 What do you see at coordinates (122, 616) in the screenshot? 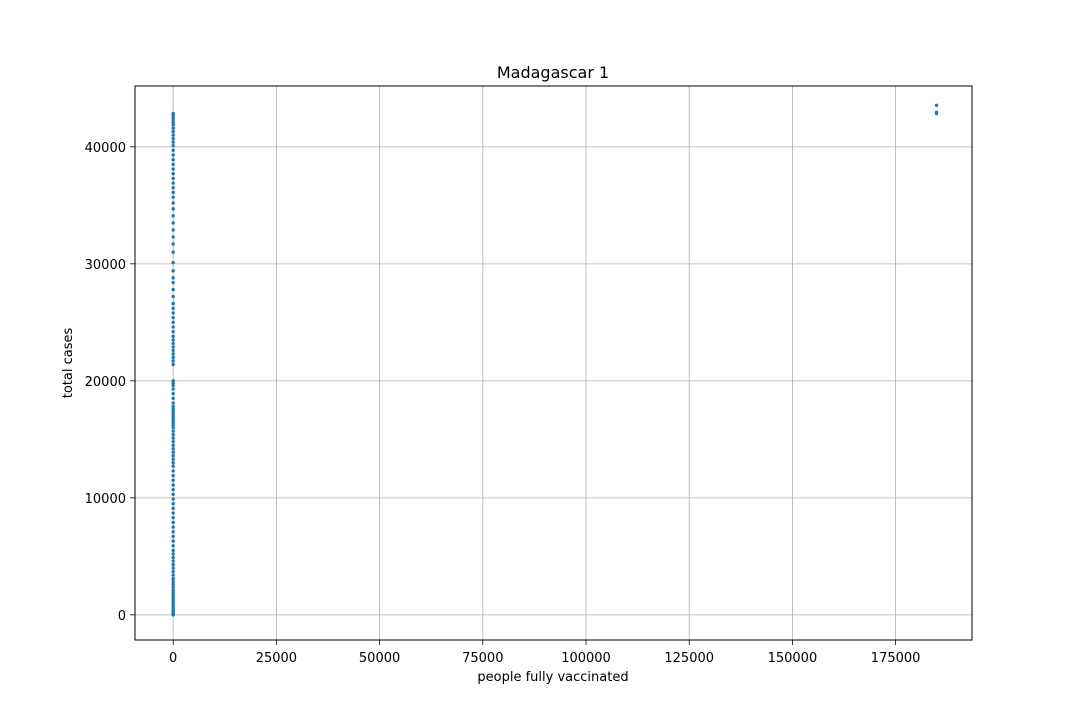
I see `y-tick-label: 0` at bounding box center [122, 616].